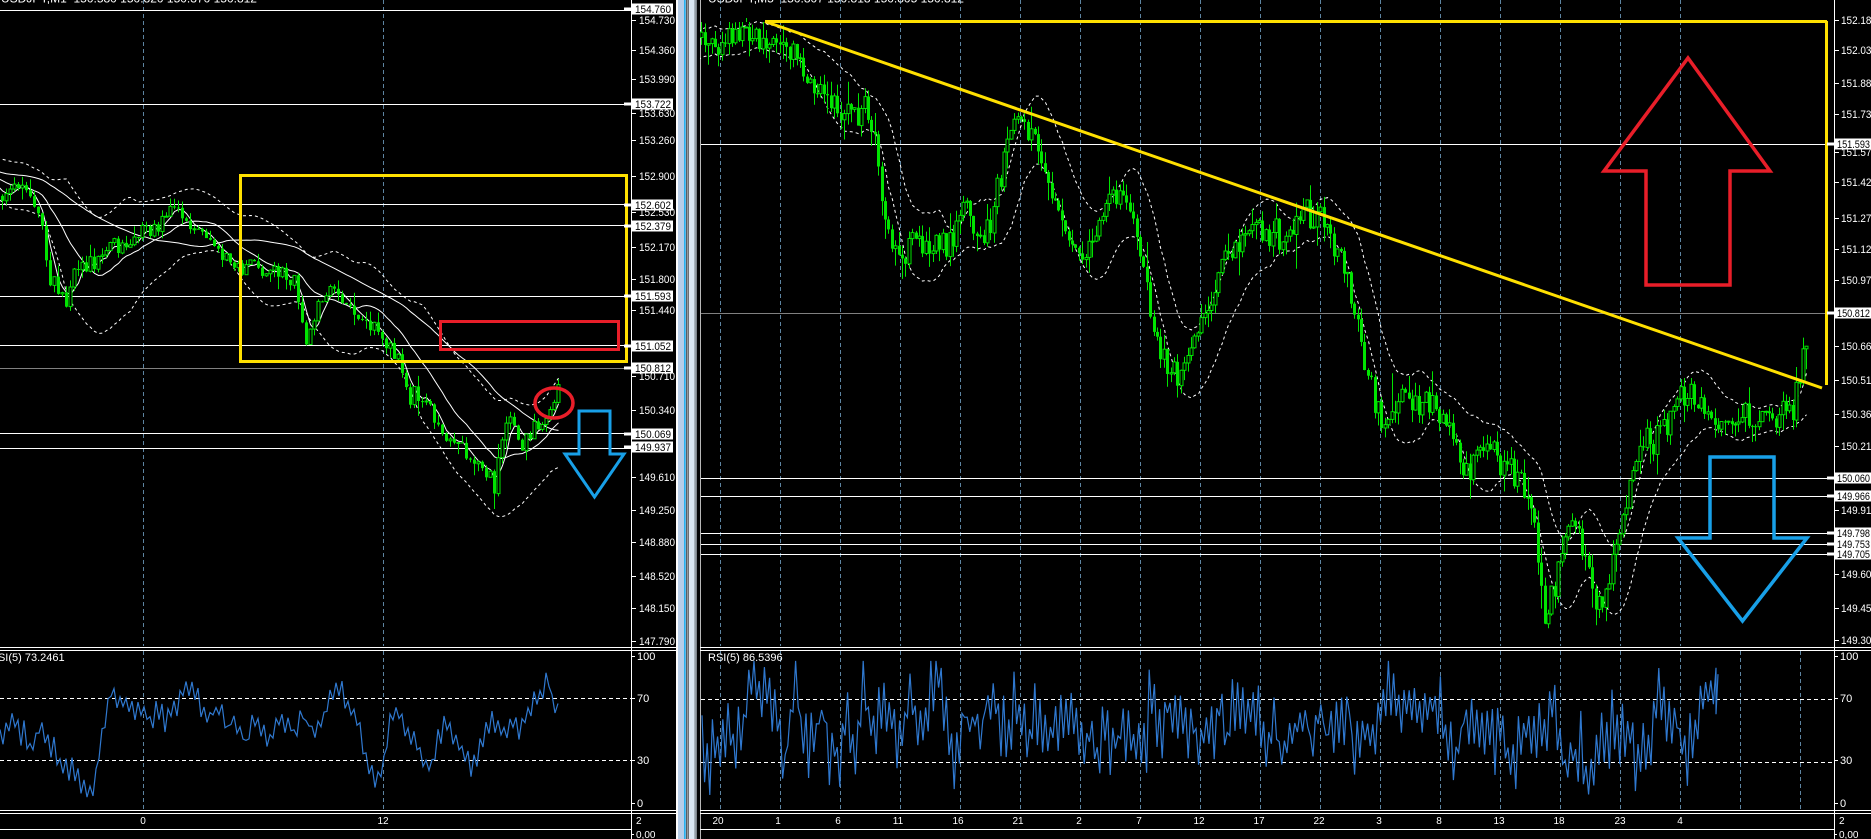  I want to click on svg-text: 149.605, so click(1856, 575).